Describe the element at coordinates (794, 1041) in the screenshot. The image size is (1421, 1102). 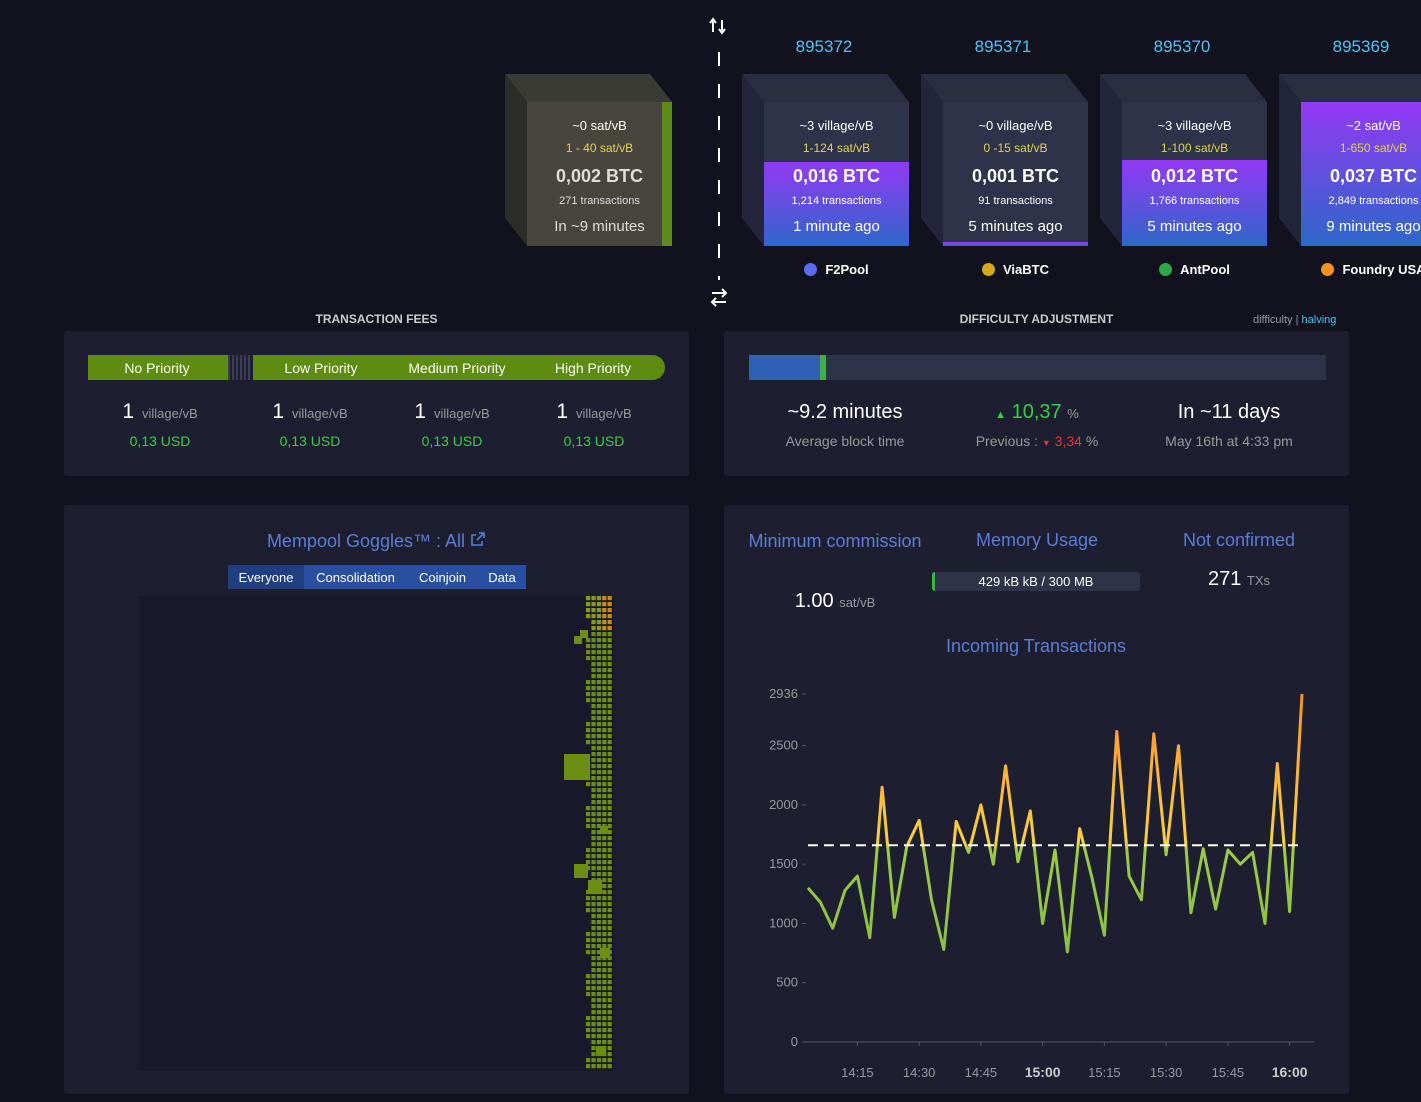
I see `y-tick-label: 0` at that location.